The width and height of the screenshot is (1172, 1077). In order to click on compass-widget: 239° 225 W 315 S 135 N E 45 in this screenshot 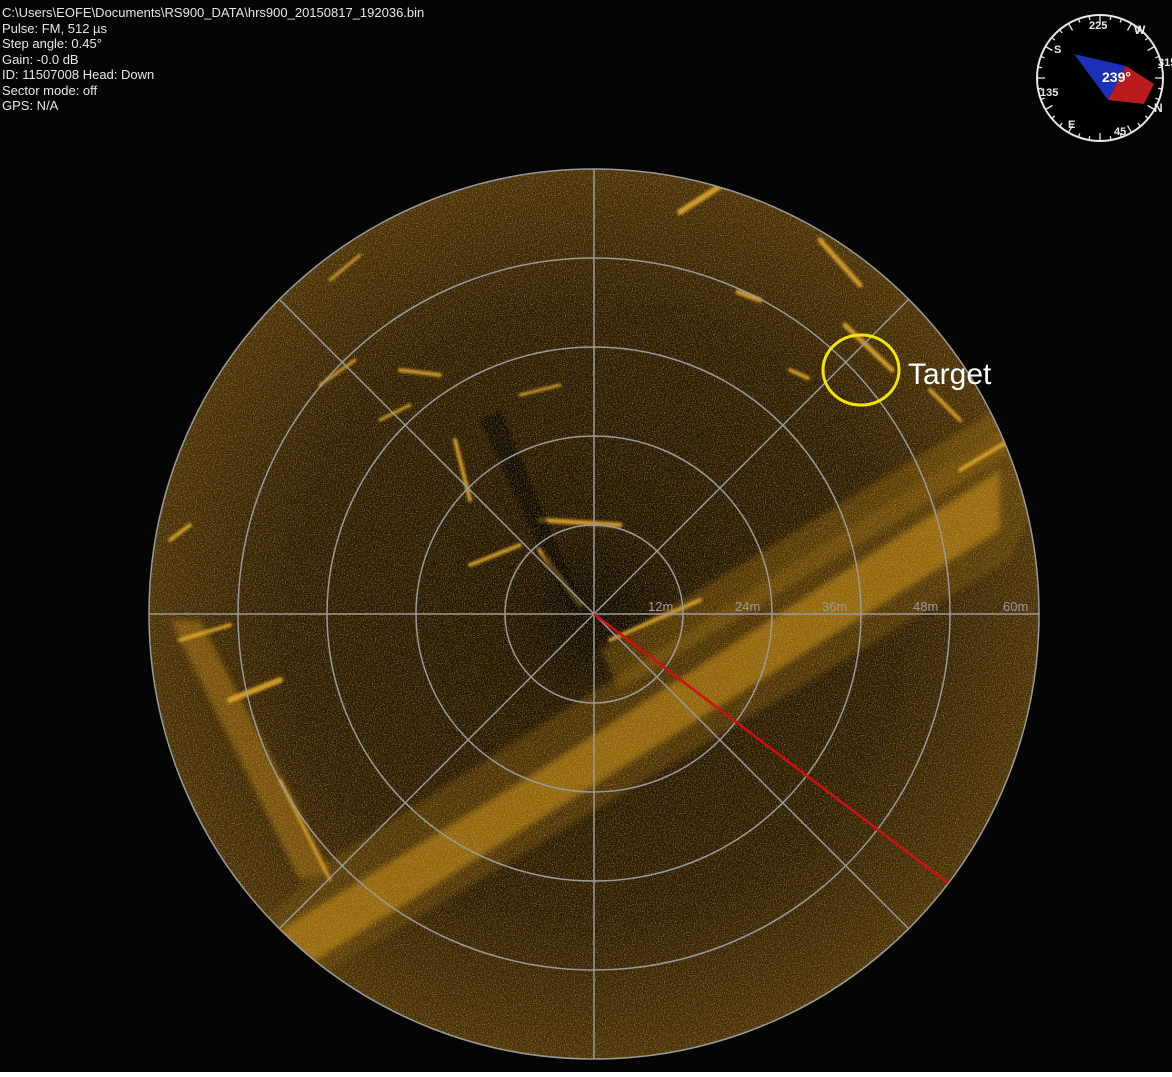, I will do `click(1103, 79)`.